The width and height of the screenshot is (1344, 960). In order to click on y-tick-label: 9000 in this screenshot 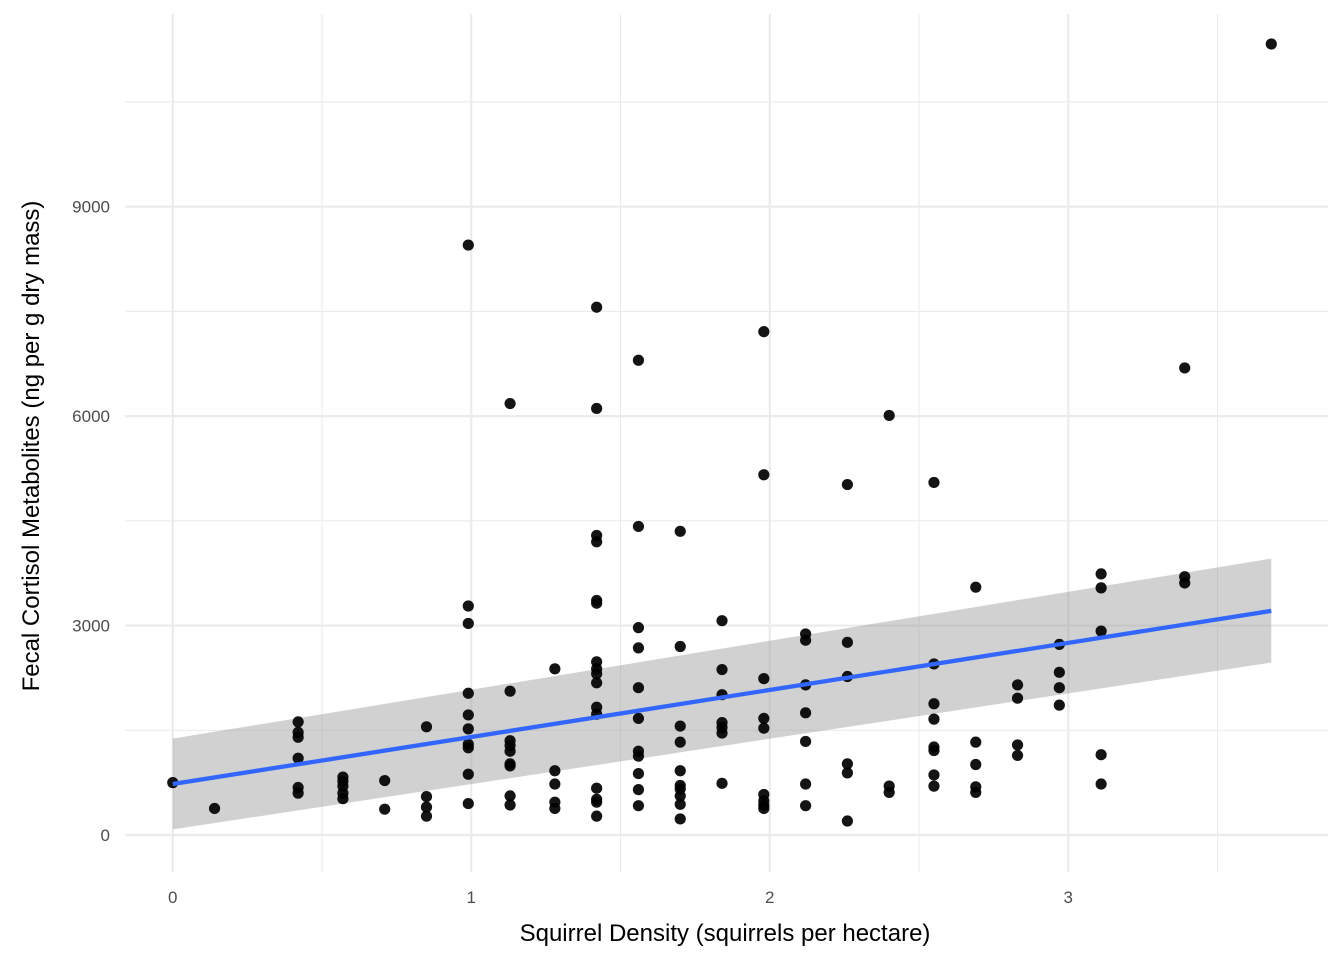, I will do `click(91, 207)`.